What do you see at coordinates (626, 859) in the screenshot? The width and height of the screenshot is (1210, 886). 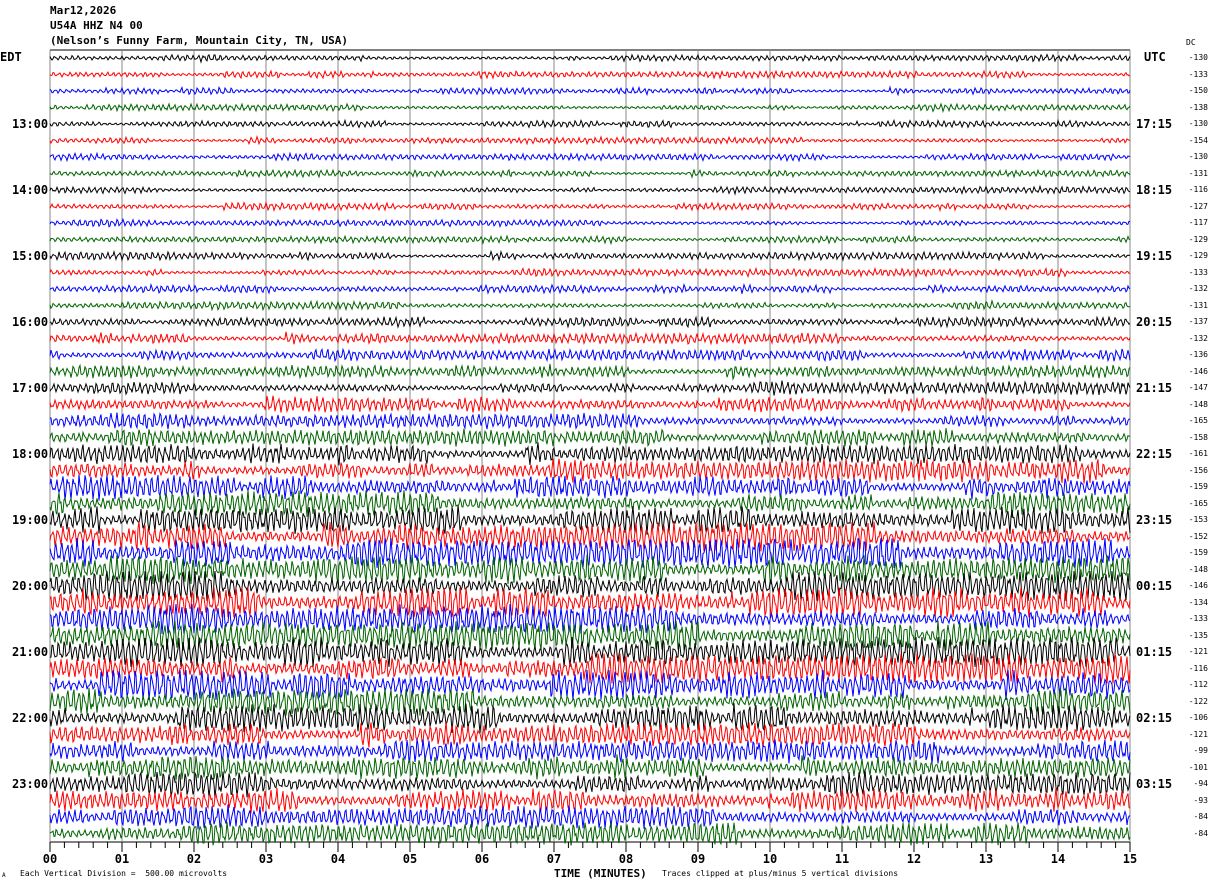 I see `x-tick-label: 08` at bounding box center [626, 859].